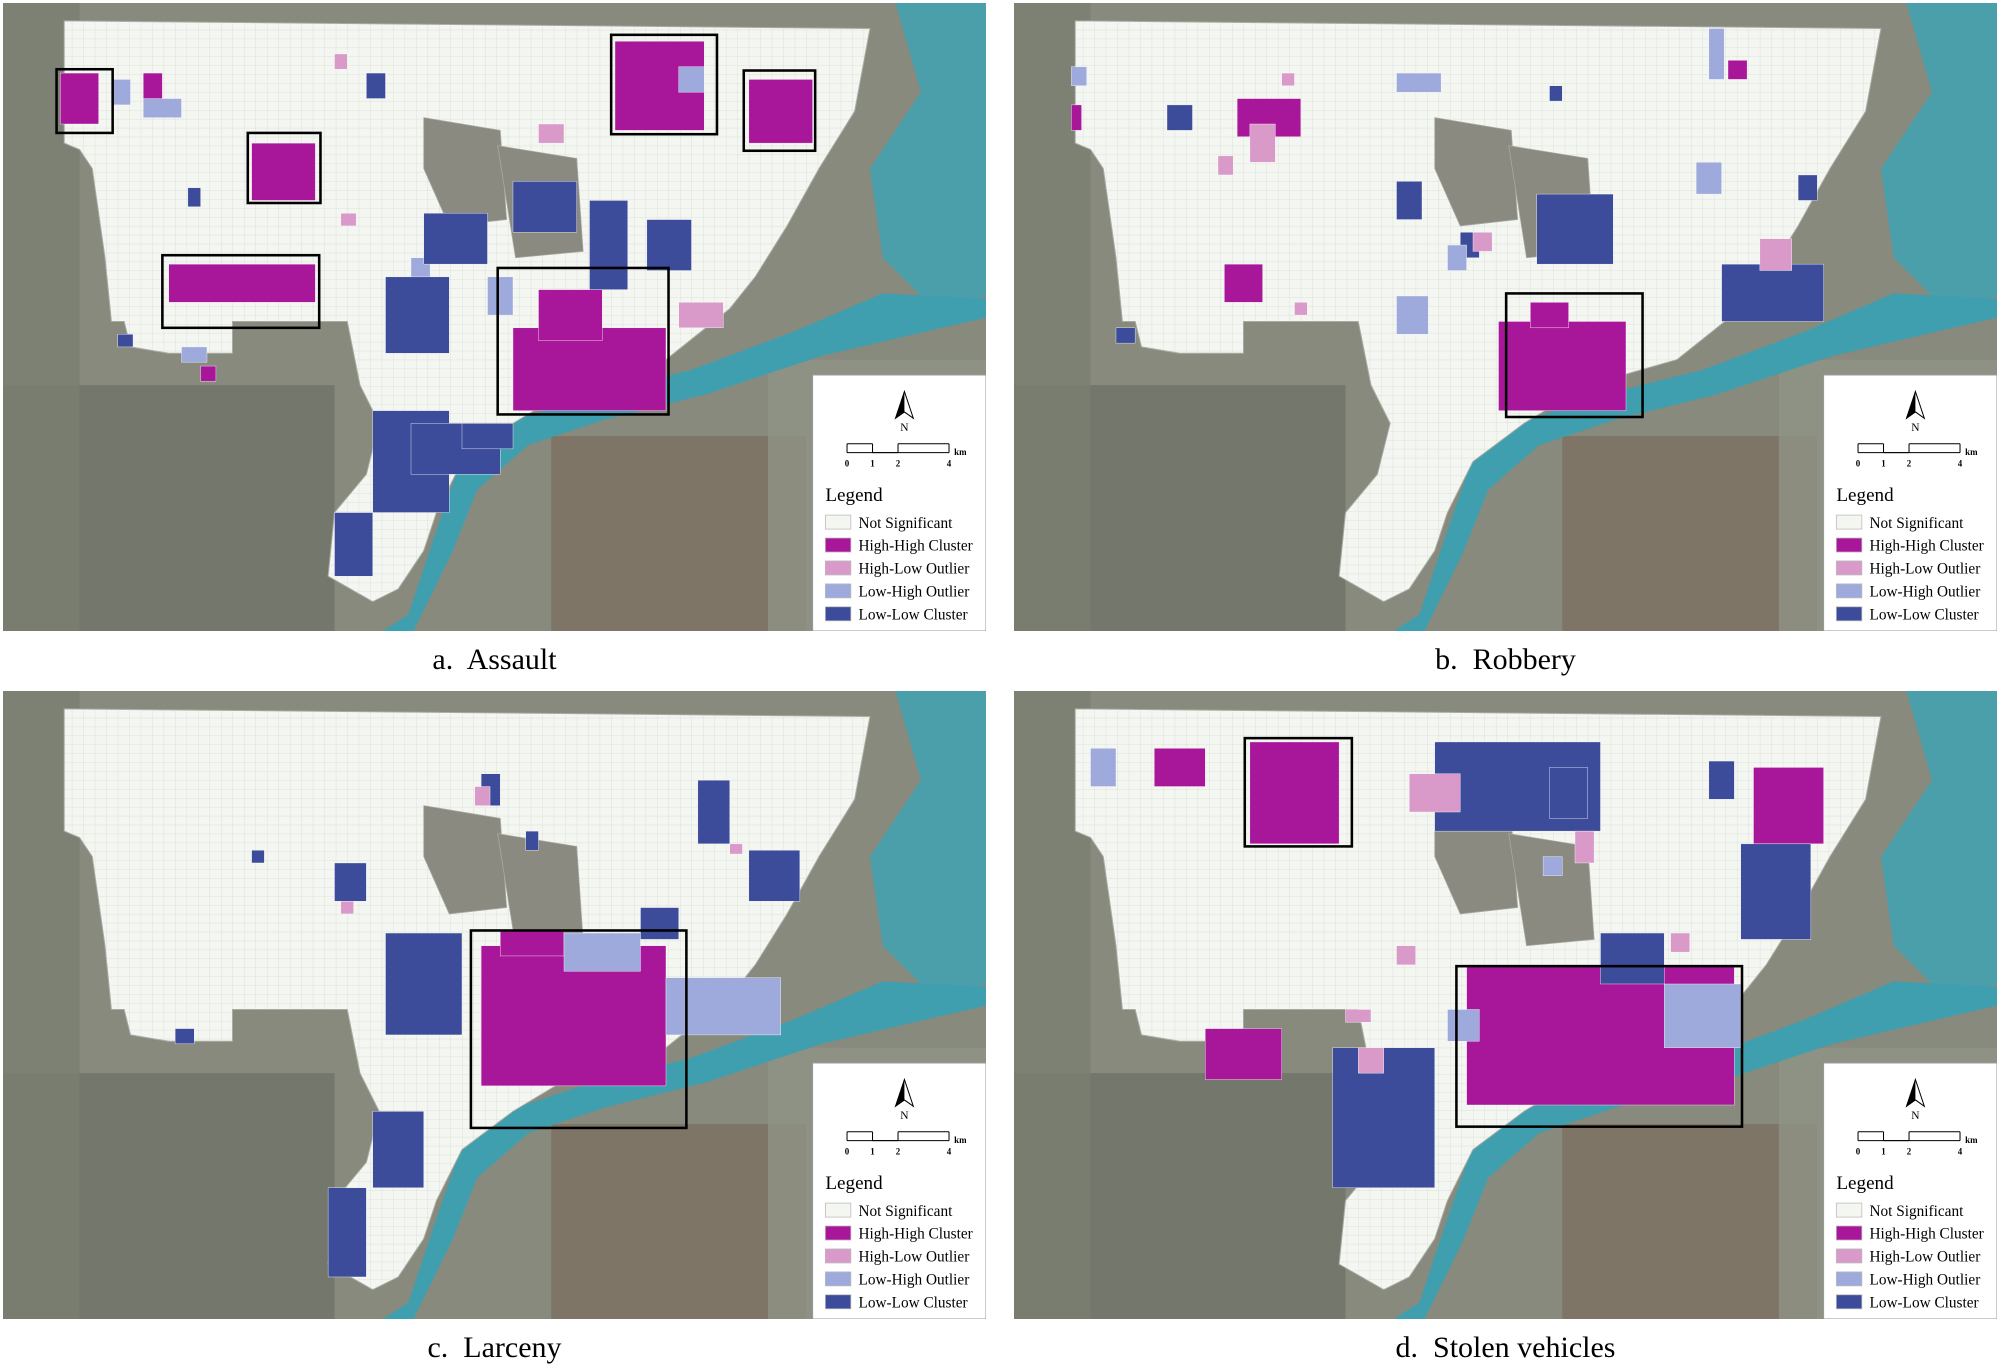  What do you see at coordinates (1505, 1347) in the screenshot?
I see `panel-caption: d. Stolen vehicles` at bounding box center [1505, 1347].